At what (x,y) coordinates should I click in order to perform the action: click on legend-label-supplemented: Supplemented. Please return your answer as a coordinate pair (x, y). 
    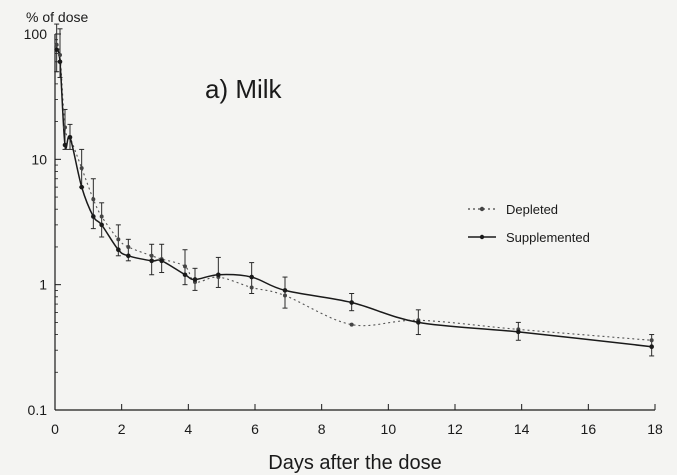
    Looking at the image, I should click on (548, 237).